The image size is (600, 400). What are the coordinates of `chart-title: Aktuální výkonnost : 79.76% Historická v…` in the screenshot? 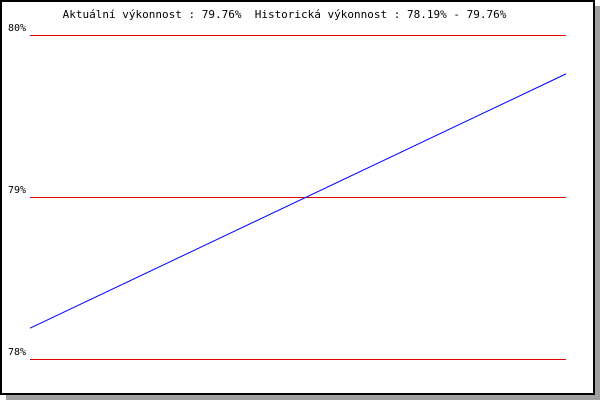 It's located at (284, 14).